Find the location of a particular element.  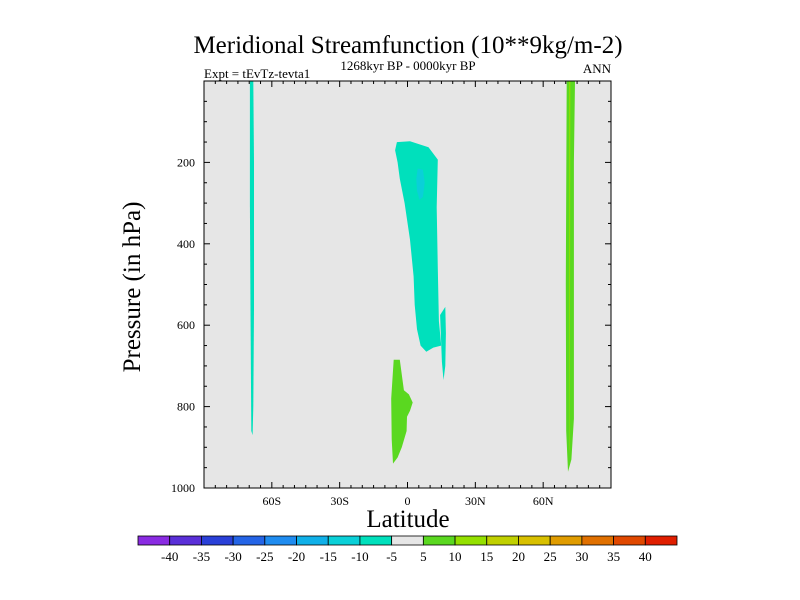

y-tick-labels: 200 400 600 800 1000 is located at coordinates (183, 325).